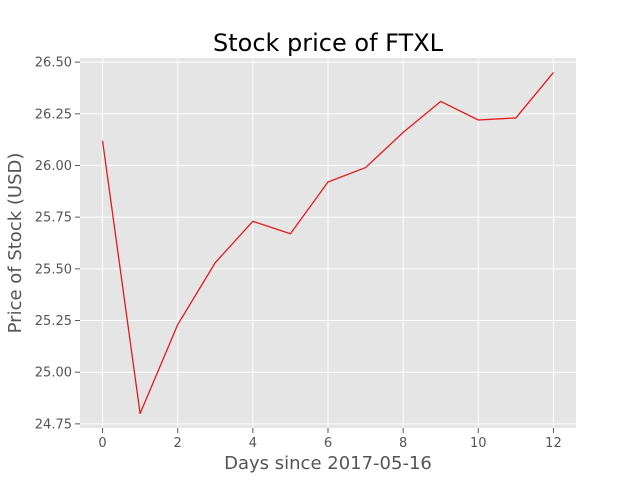 This screenshot has height=480, width=640. What do you see at coordinates (53, 63) in the screenshot?
I see `y-tick-label: 26.50` at bounding box center [53, 63].